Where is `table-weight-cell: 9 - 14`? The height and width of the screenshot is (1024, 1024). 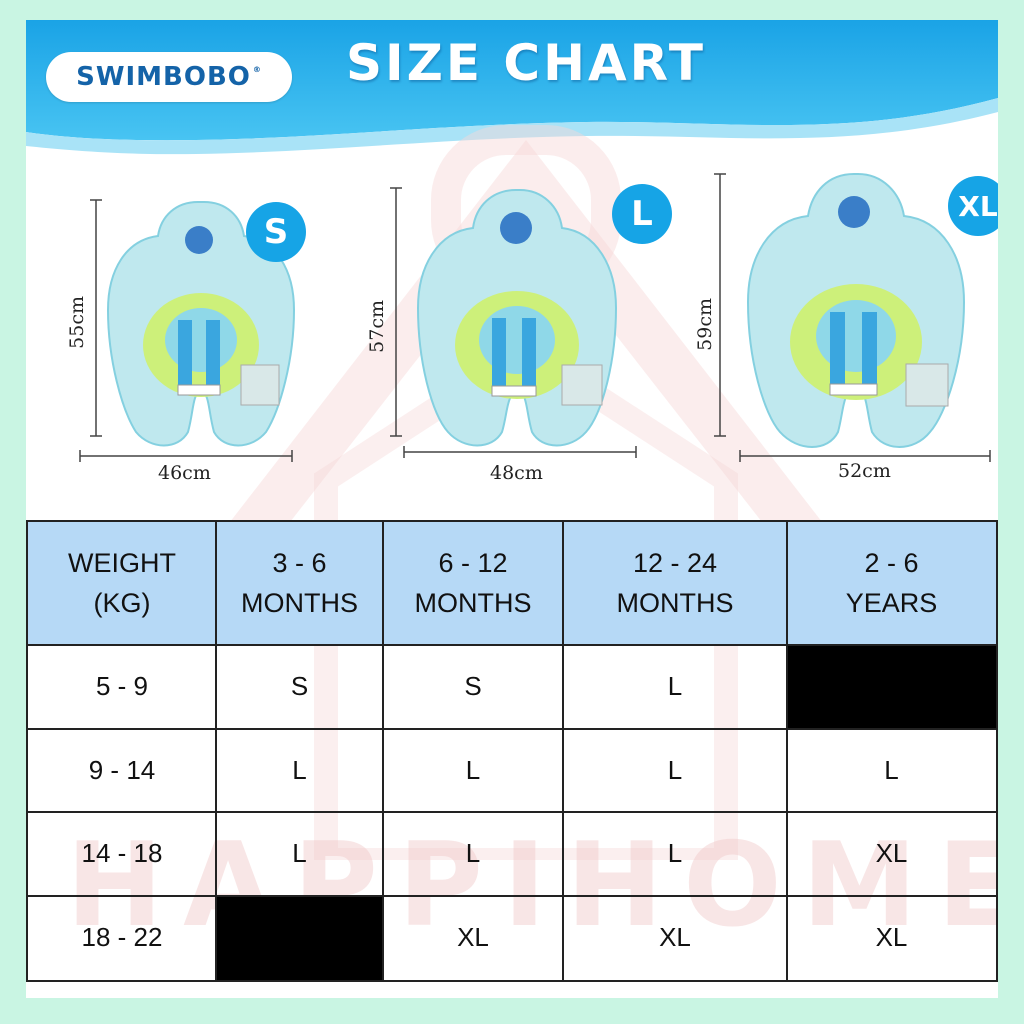 table-weight-cell: 9 - 14 is located at coordinates (122, 769).